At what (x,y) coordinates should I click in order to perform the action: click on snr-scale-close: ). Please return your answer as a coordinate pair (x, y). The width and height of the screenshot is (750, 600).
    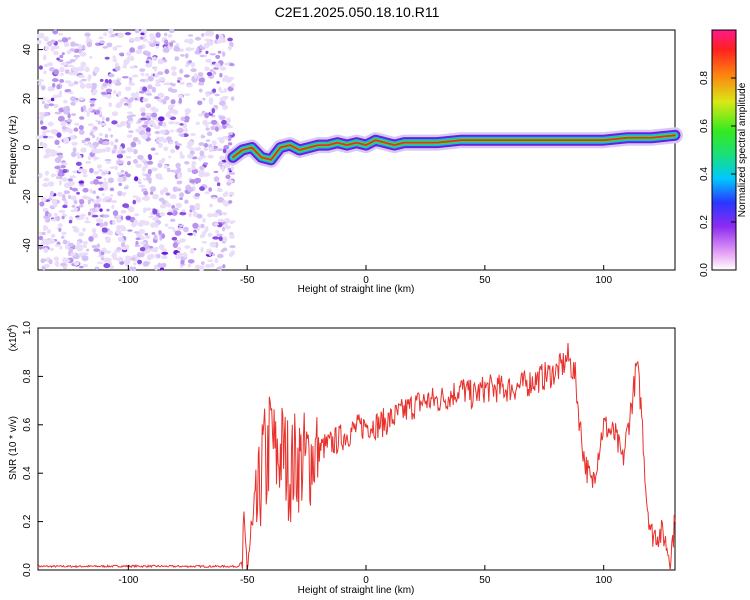
    Looking at the image, I should click on (13, 326).